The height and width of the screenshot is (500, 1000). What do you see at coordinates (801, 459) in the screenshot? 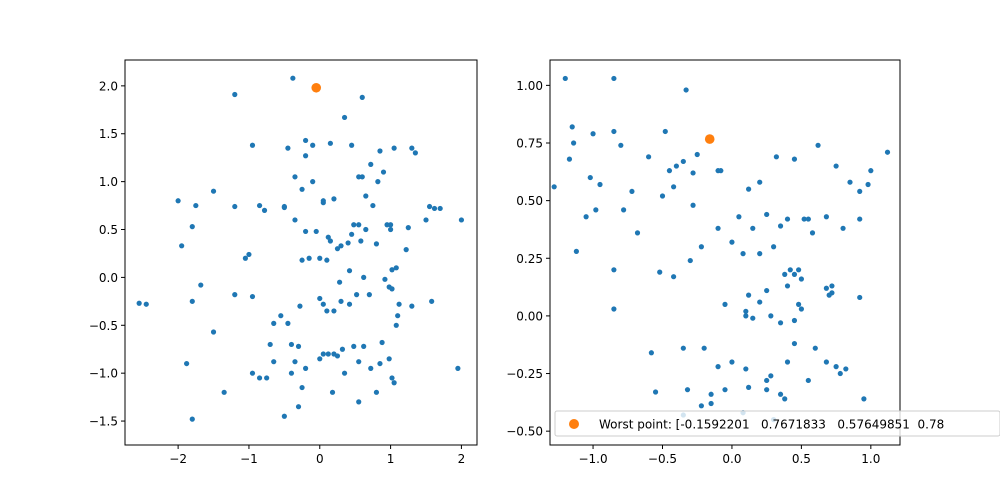
I see `x-tick-label: 0.5` at bounding box center [801, 459].